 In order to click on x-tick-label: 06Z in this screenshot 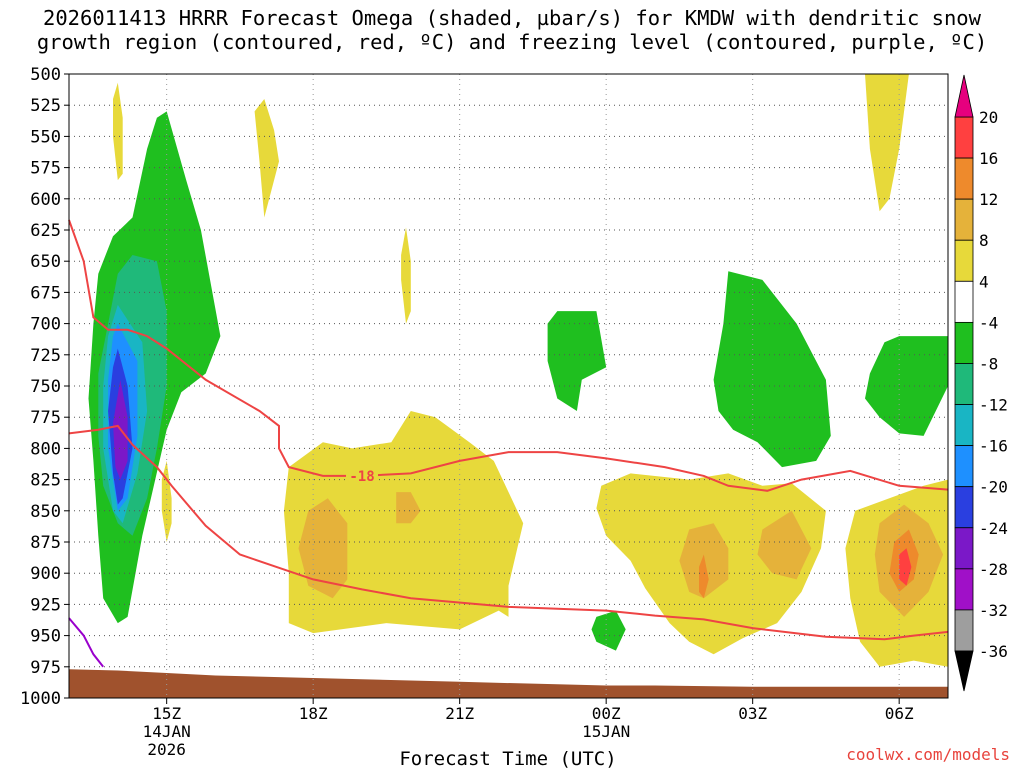, I will do `click(899, 713)`.